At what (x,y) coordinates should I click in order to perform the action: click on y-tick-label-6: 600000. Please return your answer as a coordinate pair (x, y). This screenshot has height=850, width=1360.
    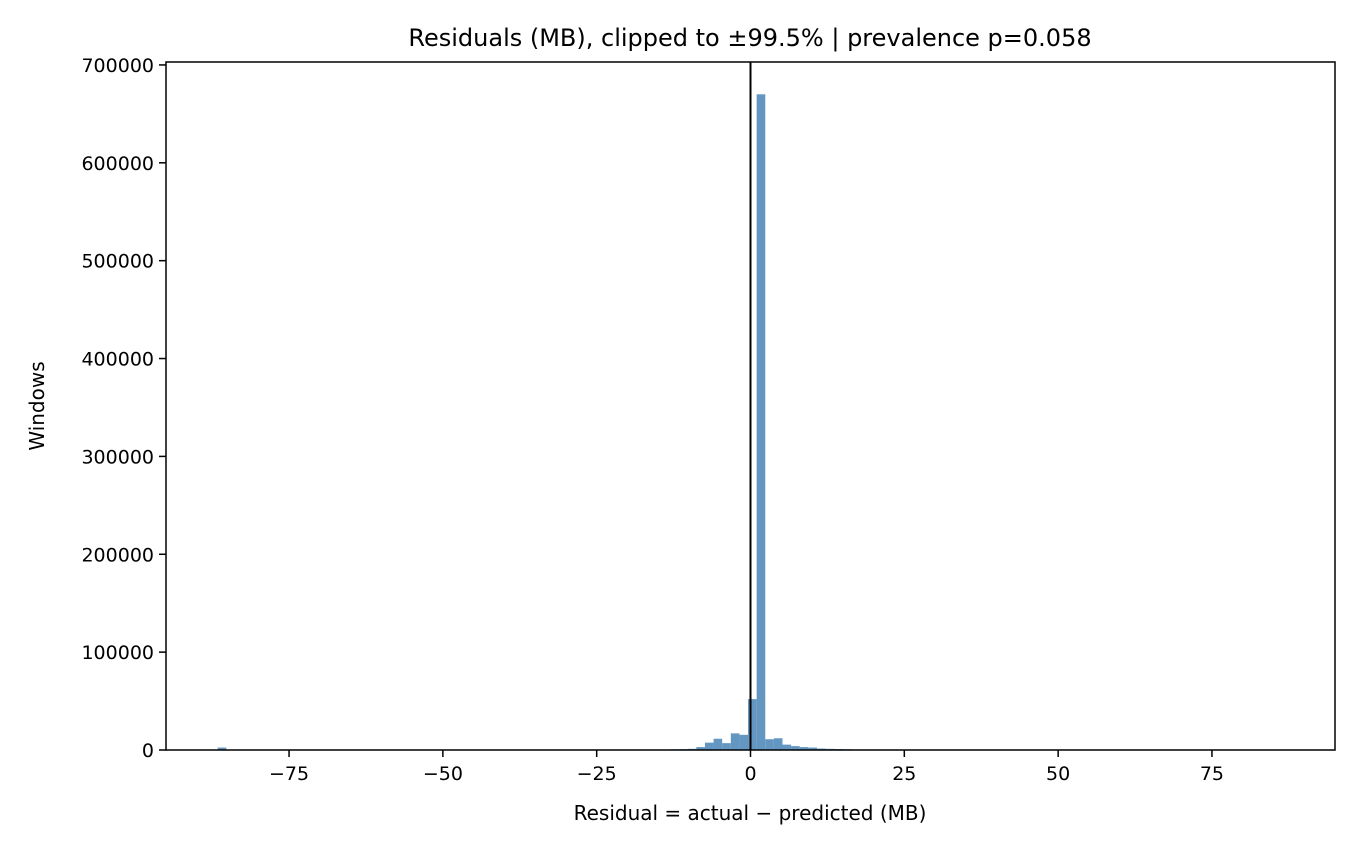
    Looking at the image, I should click on (117, 164).